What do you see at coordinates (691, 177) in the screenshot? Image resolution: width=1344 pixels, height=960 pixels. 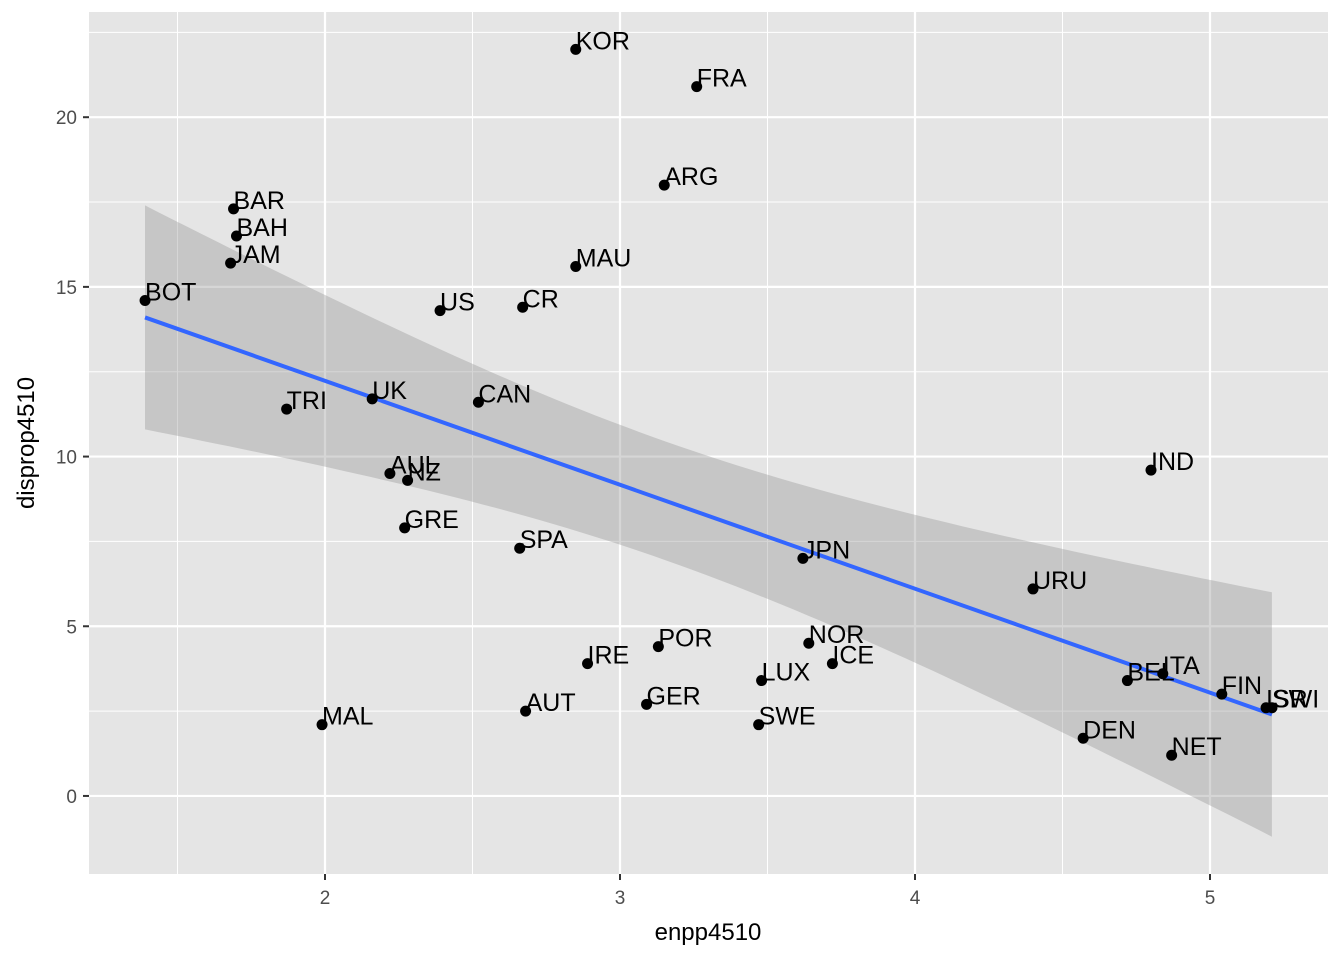 I see `point-label: ARG` at bounding box center [691, 177].